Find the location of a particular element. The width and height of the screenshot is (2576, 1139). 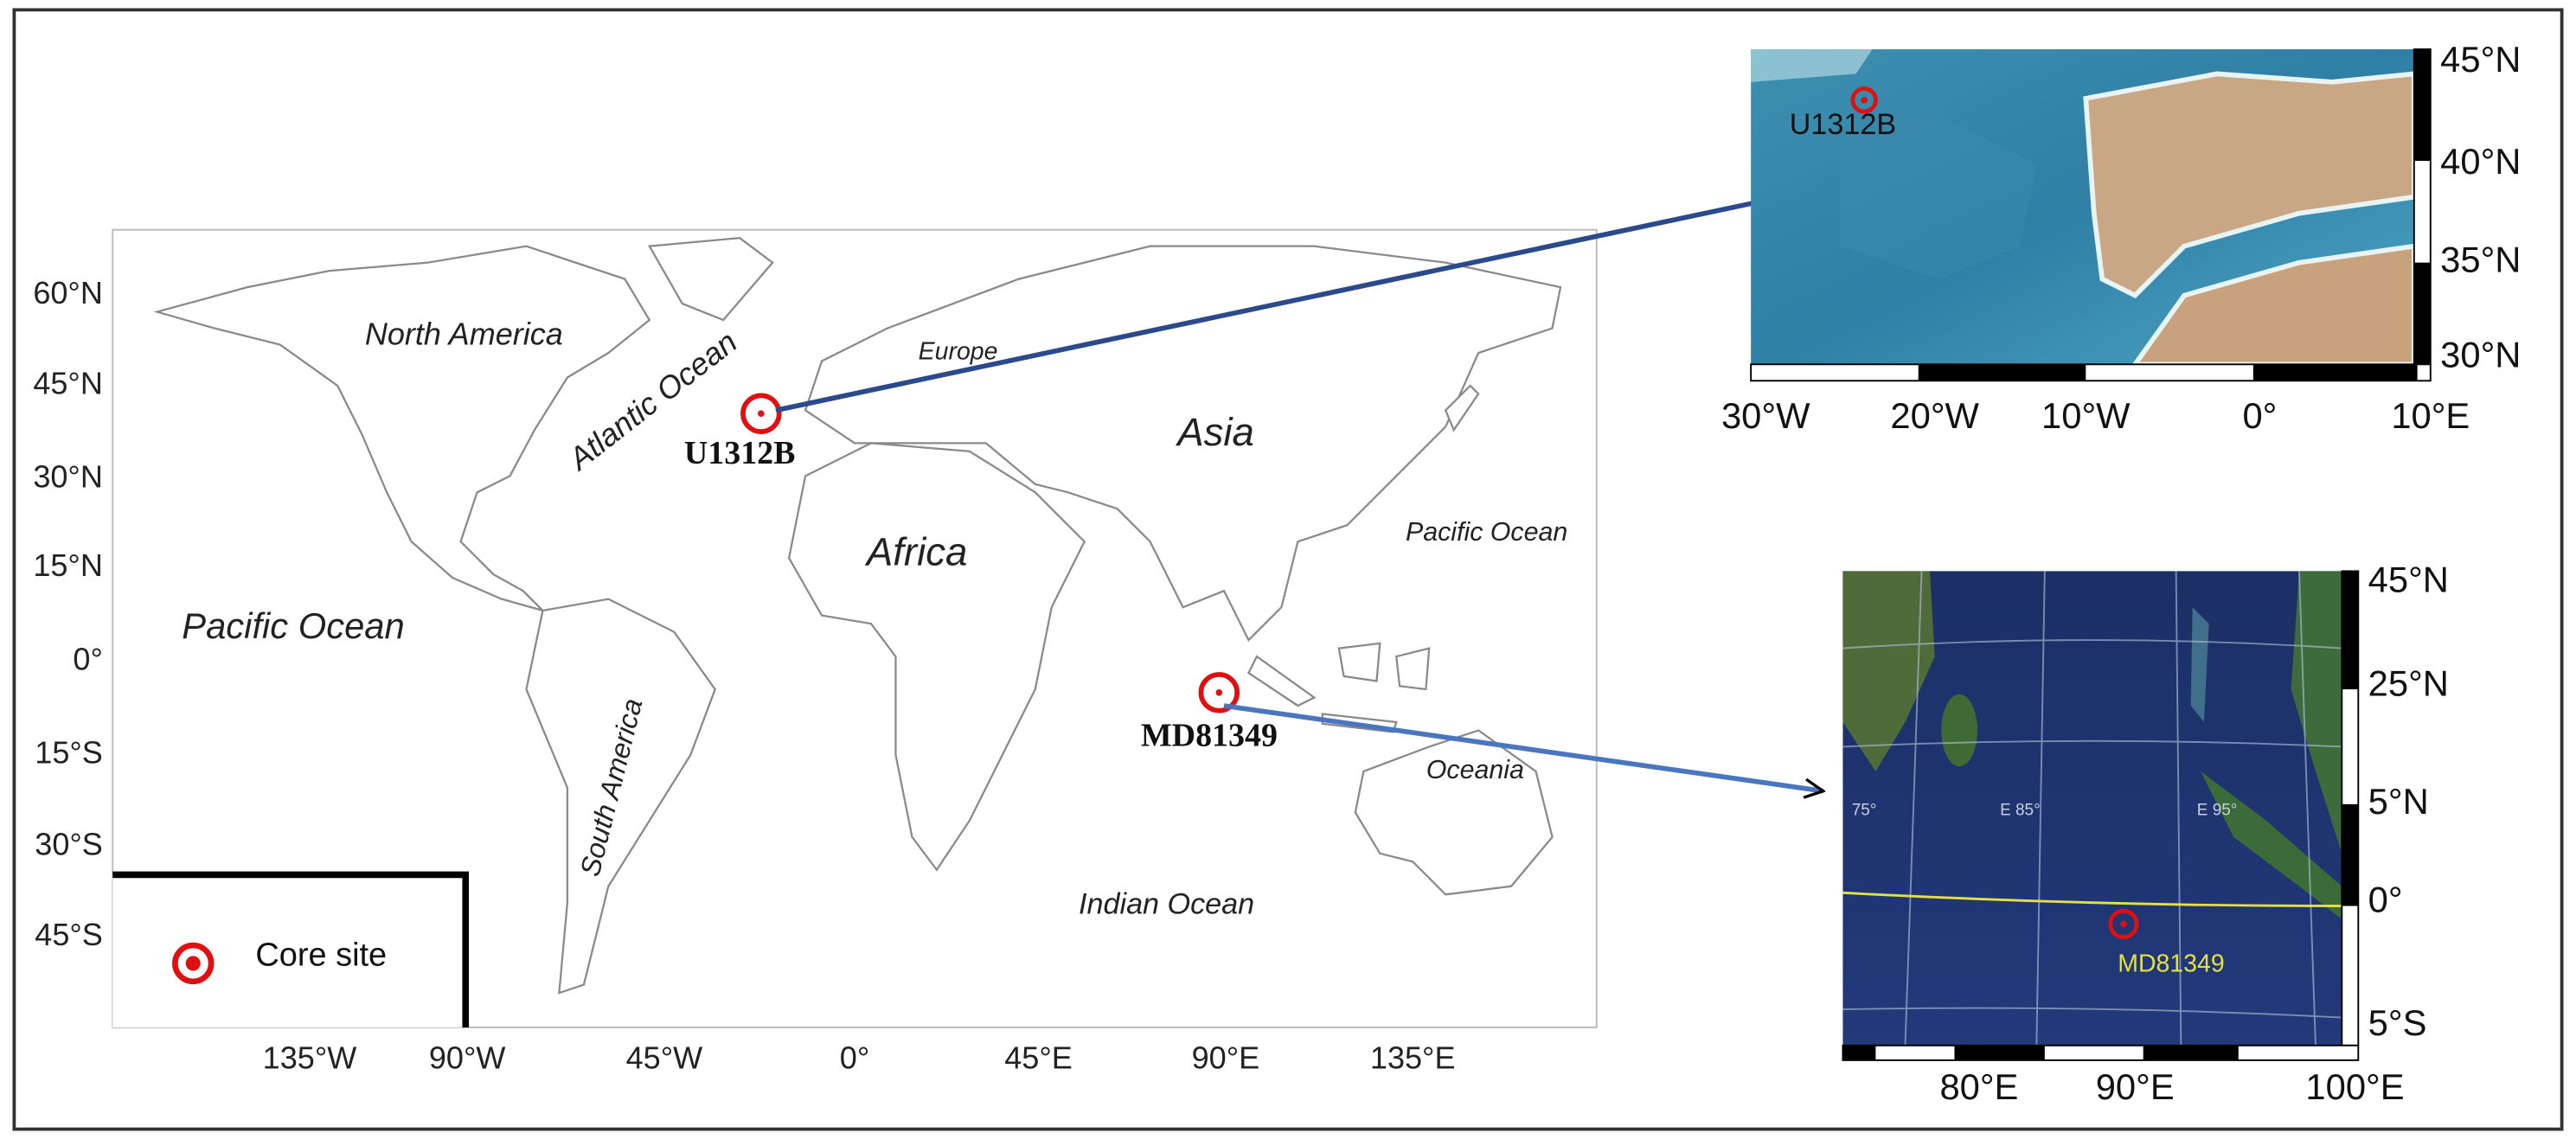

lat-label: 40°N is located at coordinates (2480, 161).